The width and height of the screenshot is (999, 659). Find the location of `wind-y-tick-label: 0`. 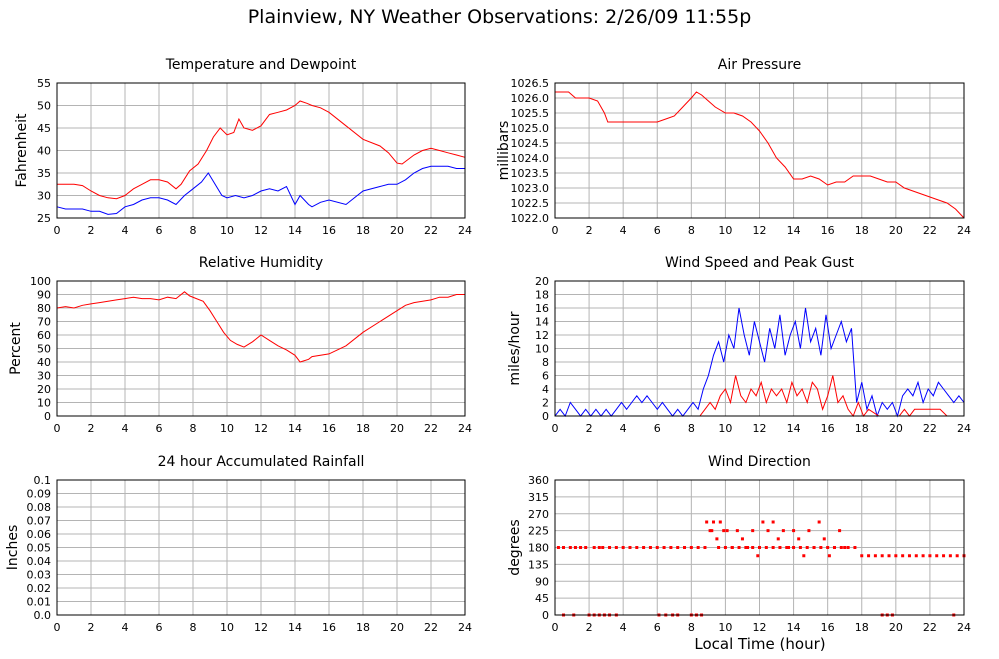

wind-y-tick-label: 0 is located at coordinates (545, 416).